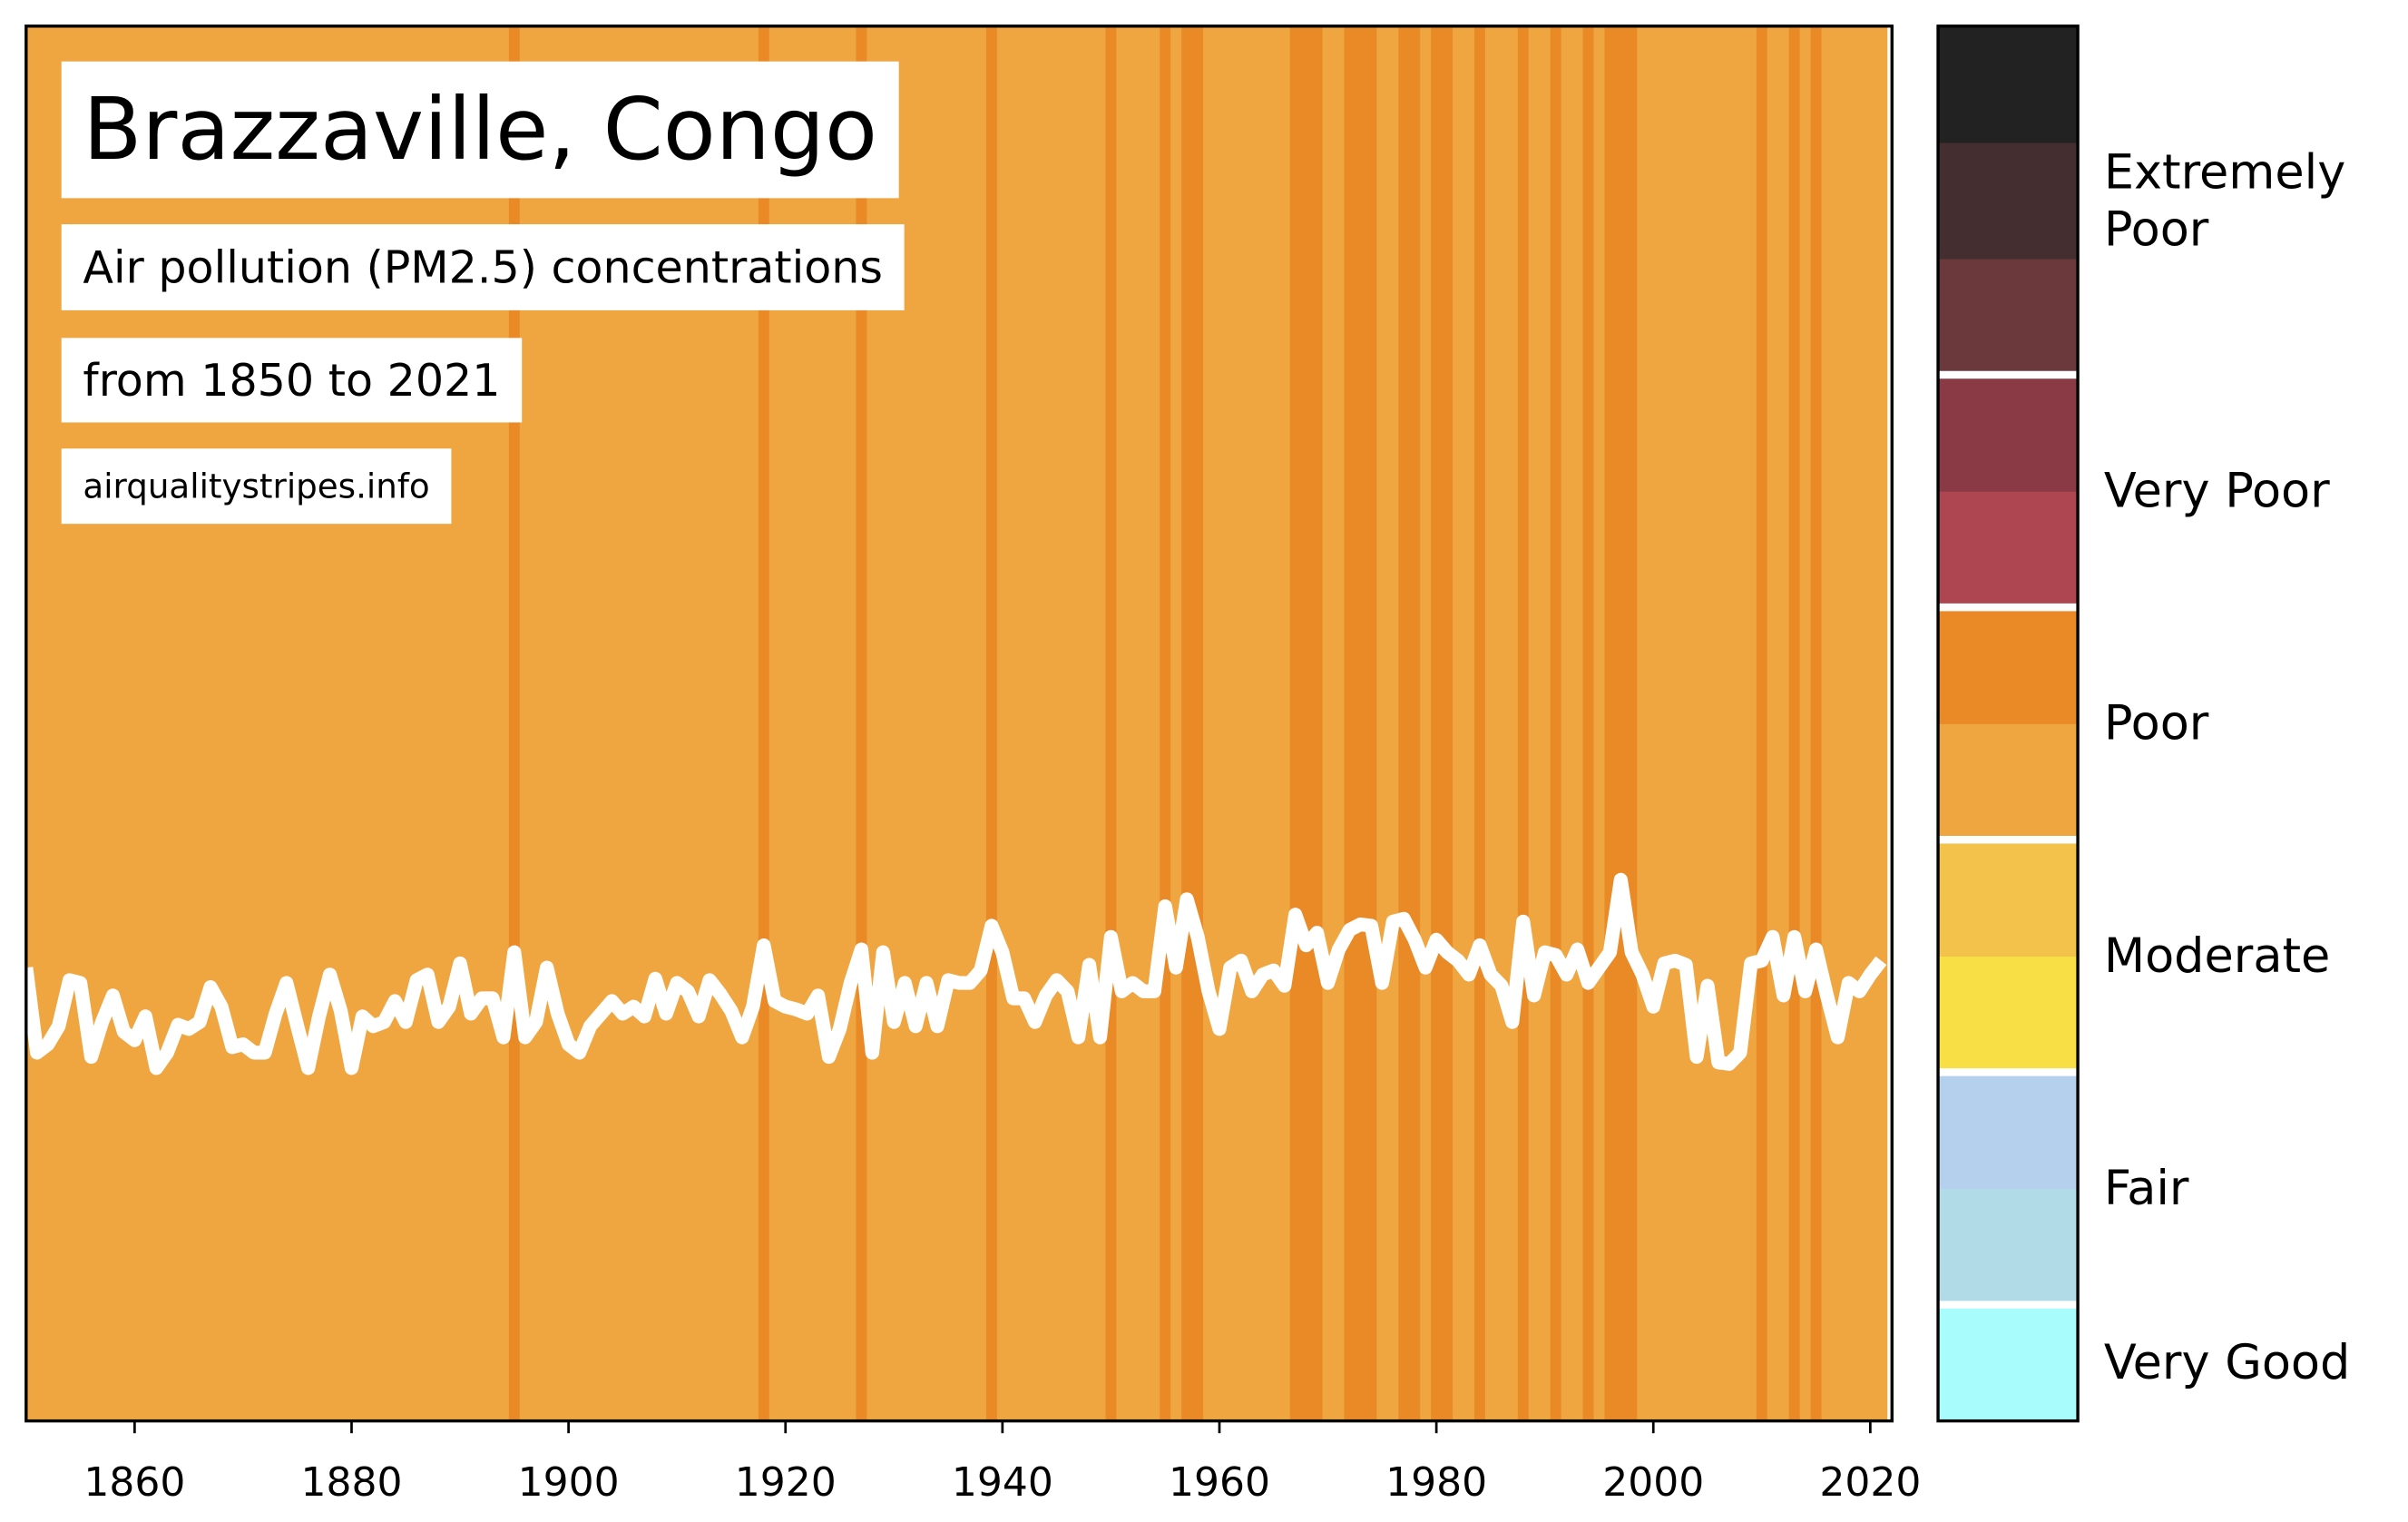 The image size is (2408, 1522). What do you see at coordinates (351, 1482) in the screenshot?
I see `x-tick-label: 1880` at bounding box center [351, 1482].